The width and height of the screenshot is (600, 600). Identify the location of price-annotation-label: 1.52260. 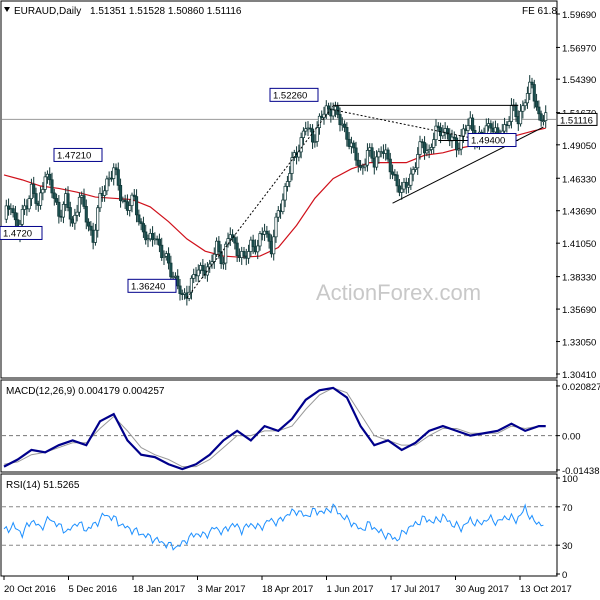
(290, 95).